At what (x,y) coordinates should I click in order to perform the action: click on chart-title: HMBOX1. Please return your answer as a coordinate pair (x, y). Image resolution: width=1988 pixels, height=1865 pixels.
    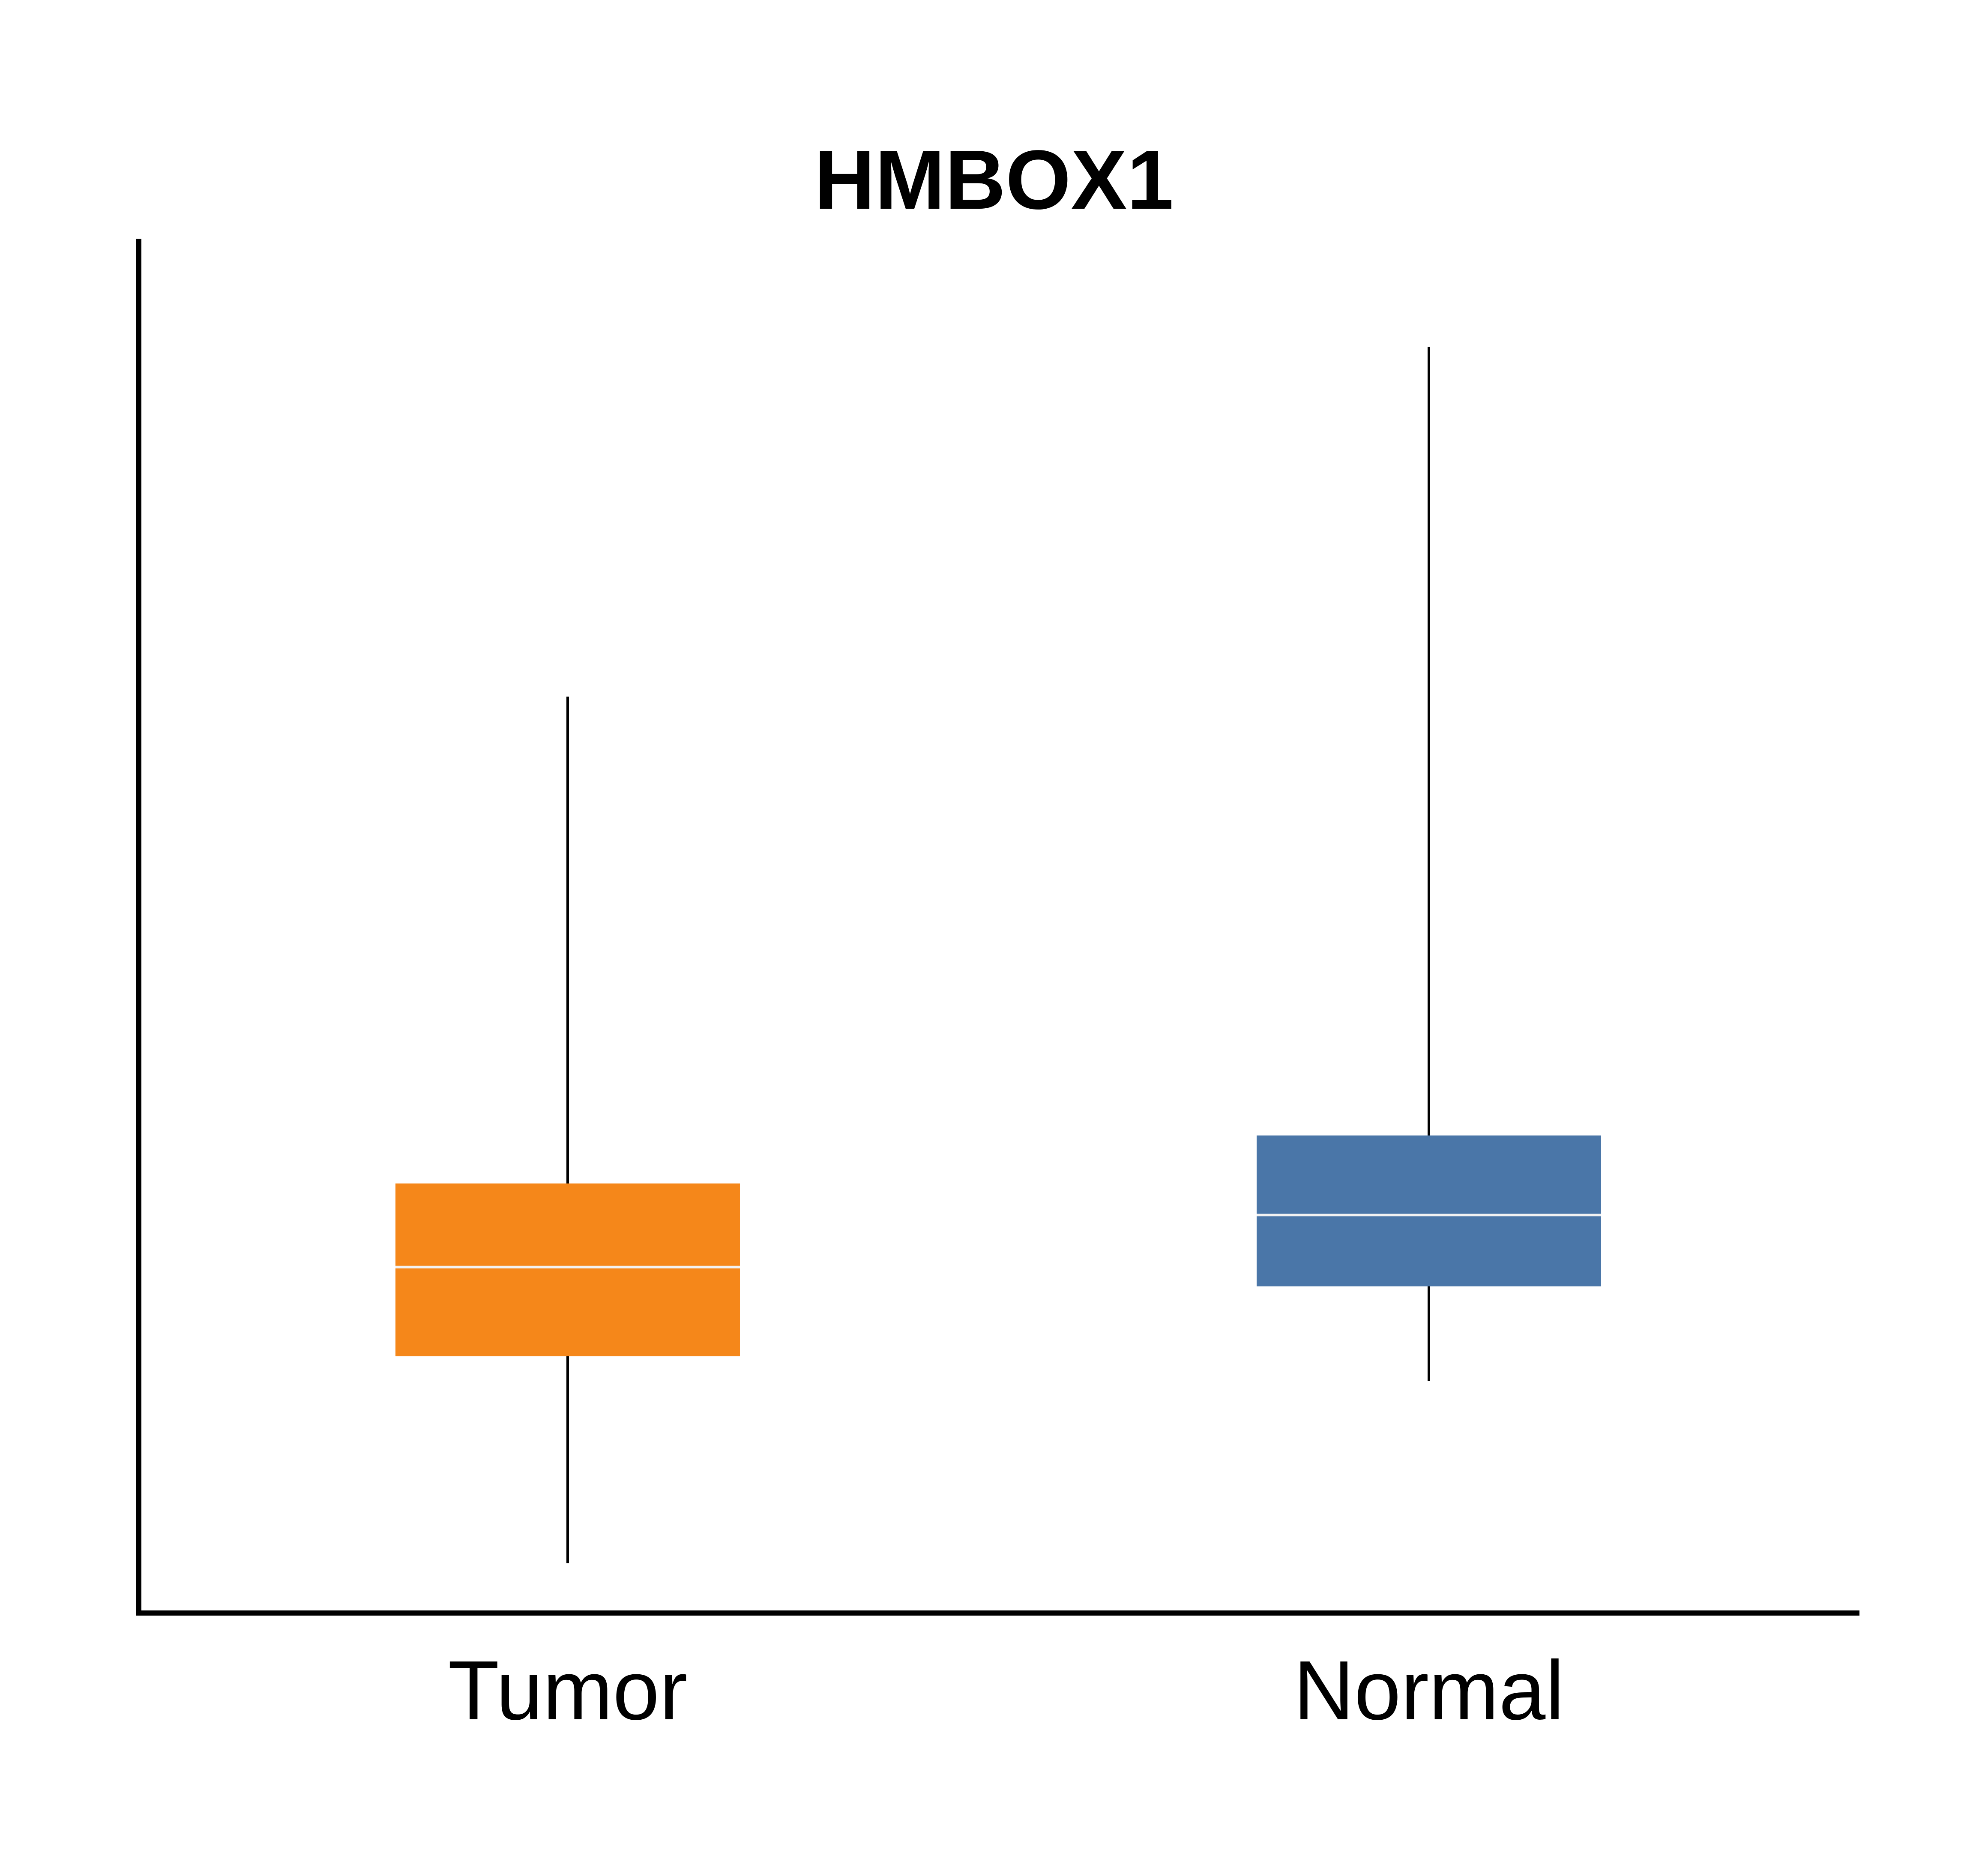
    Looking at the image, I should click on (994, 180).